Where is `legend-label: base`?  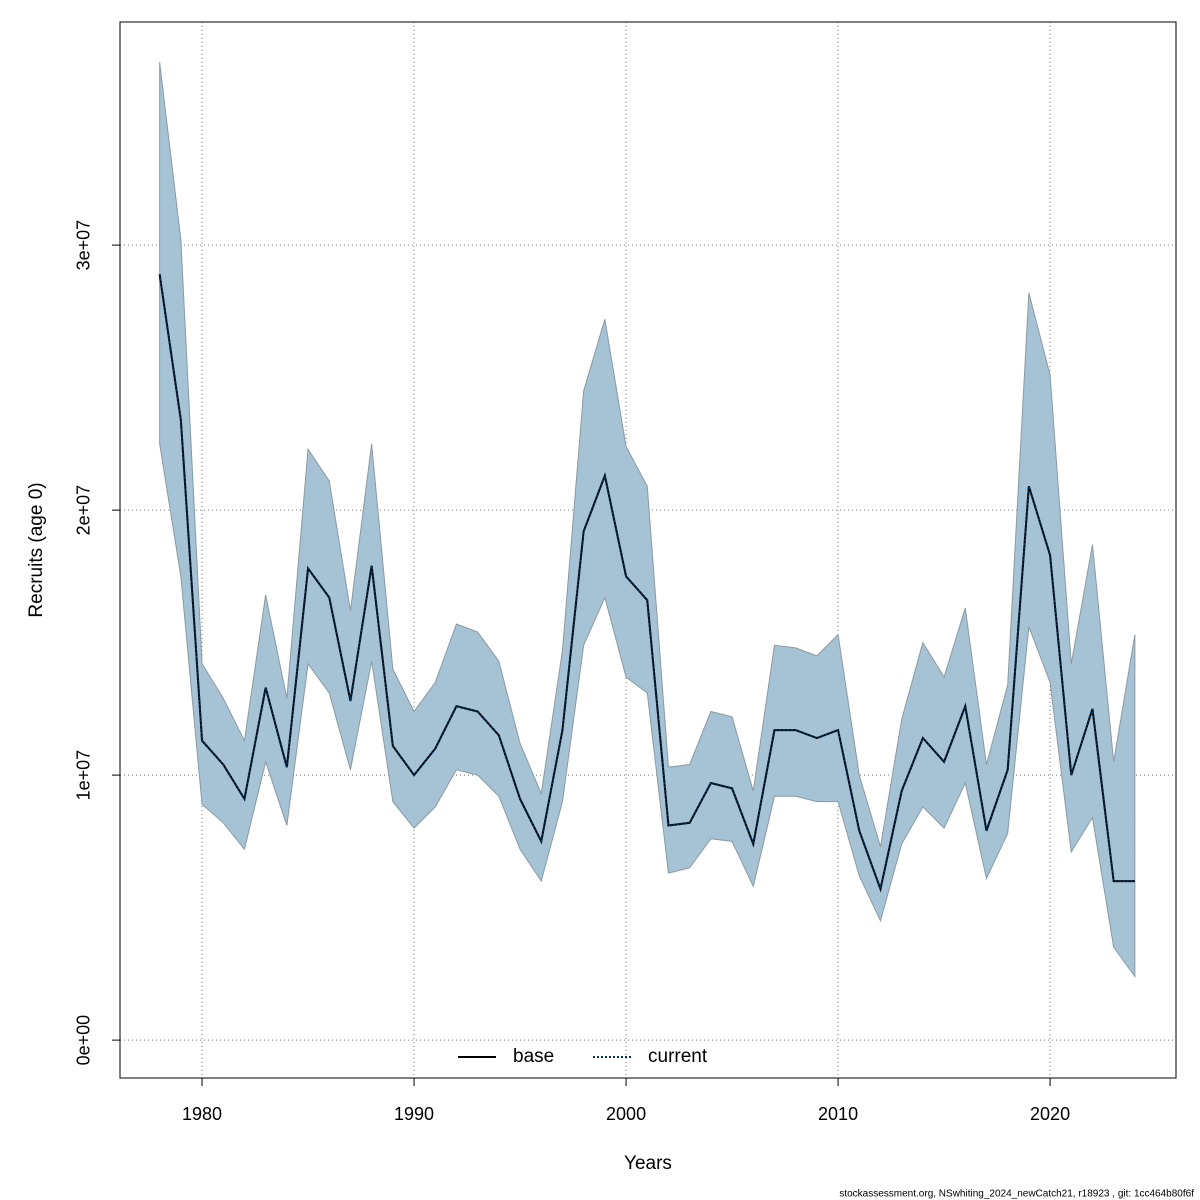
legend-label: base is located at coordinates (533, 1056).